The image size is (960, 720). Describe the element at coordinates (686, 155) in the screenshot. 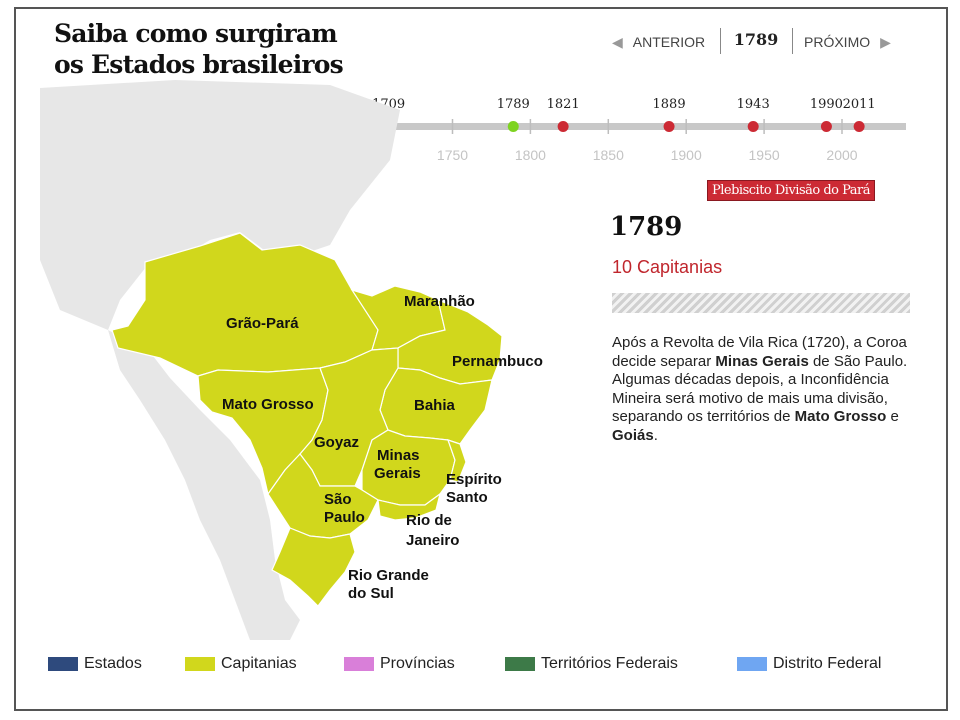

I see `timeline-tick-label: 1900` at that location.